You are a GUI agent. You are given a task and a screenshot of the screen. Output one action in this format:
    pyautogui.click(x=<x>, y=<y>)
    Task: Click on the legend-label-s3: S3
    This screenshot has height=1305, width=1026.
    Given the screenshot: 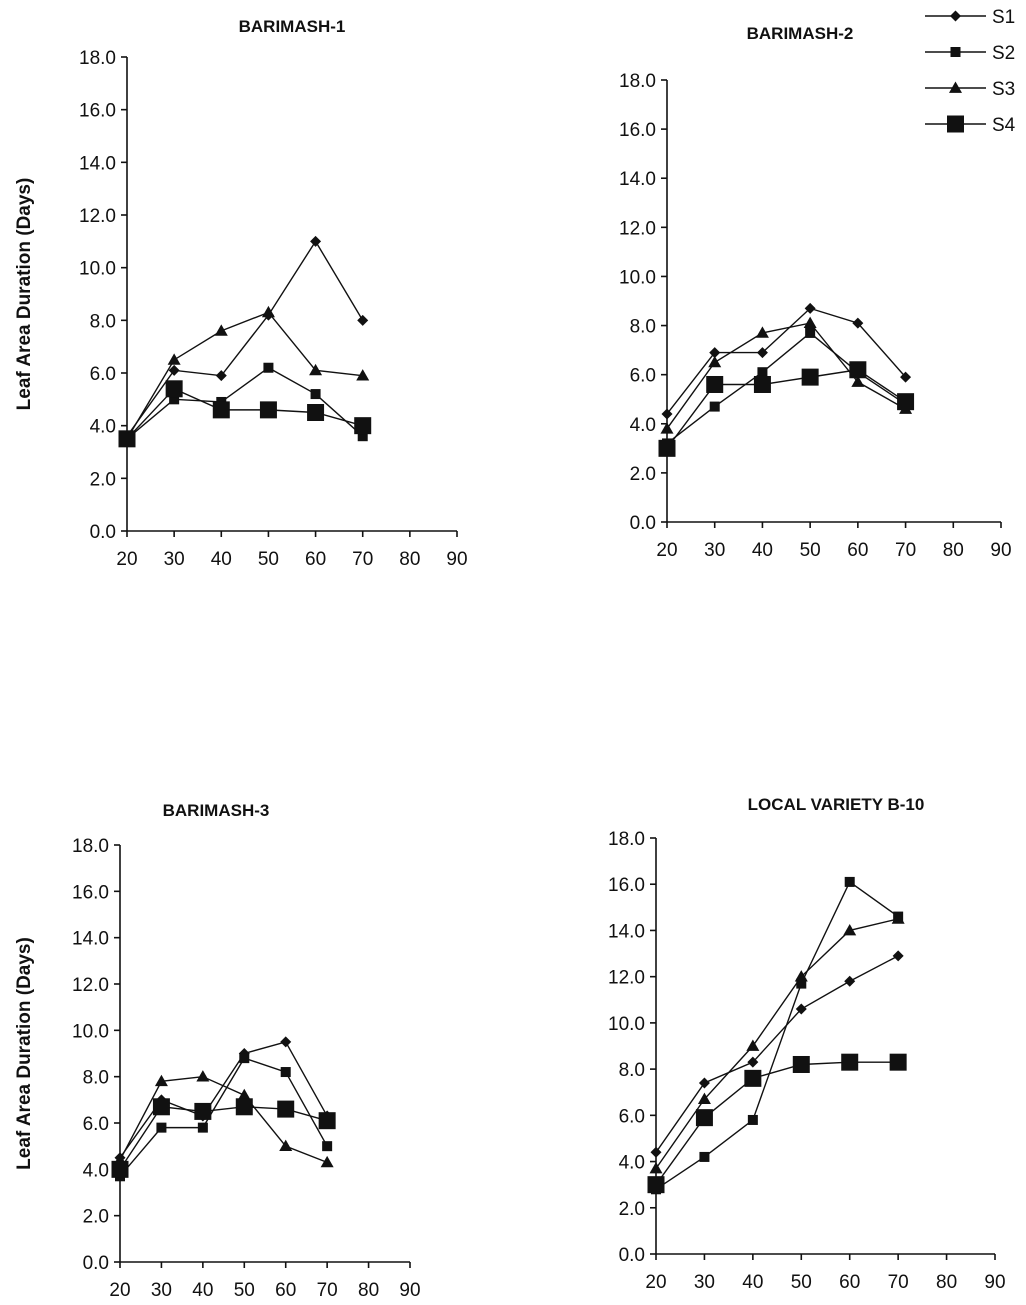 What is the action you would take?
    pyautogui.click(x=1003, y=89)
    